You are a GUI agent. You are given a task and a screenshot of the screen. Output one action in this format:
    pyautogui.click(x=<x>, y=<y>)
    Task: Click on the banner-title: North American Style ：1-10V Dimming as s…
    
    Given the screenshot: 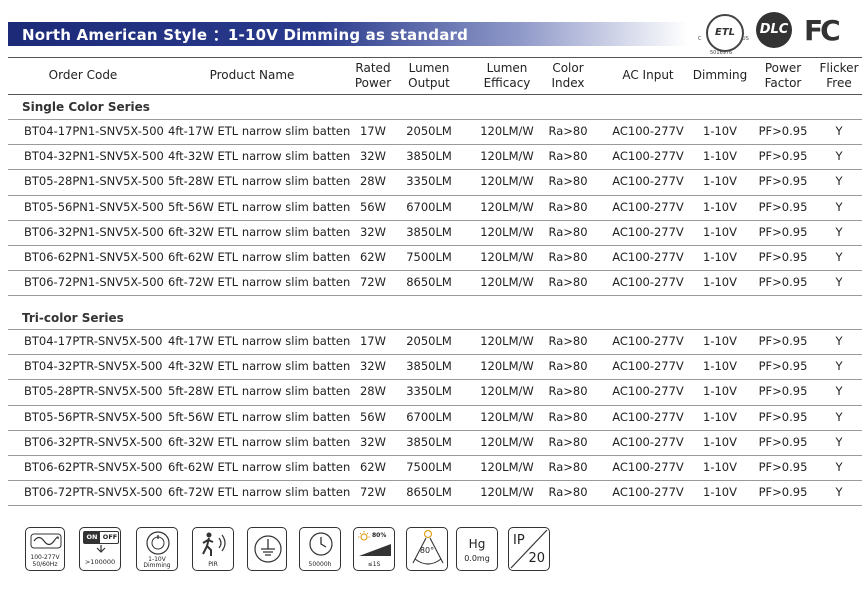 What is the action you would take?
    pyautogui.click(x=245, y=35)
    